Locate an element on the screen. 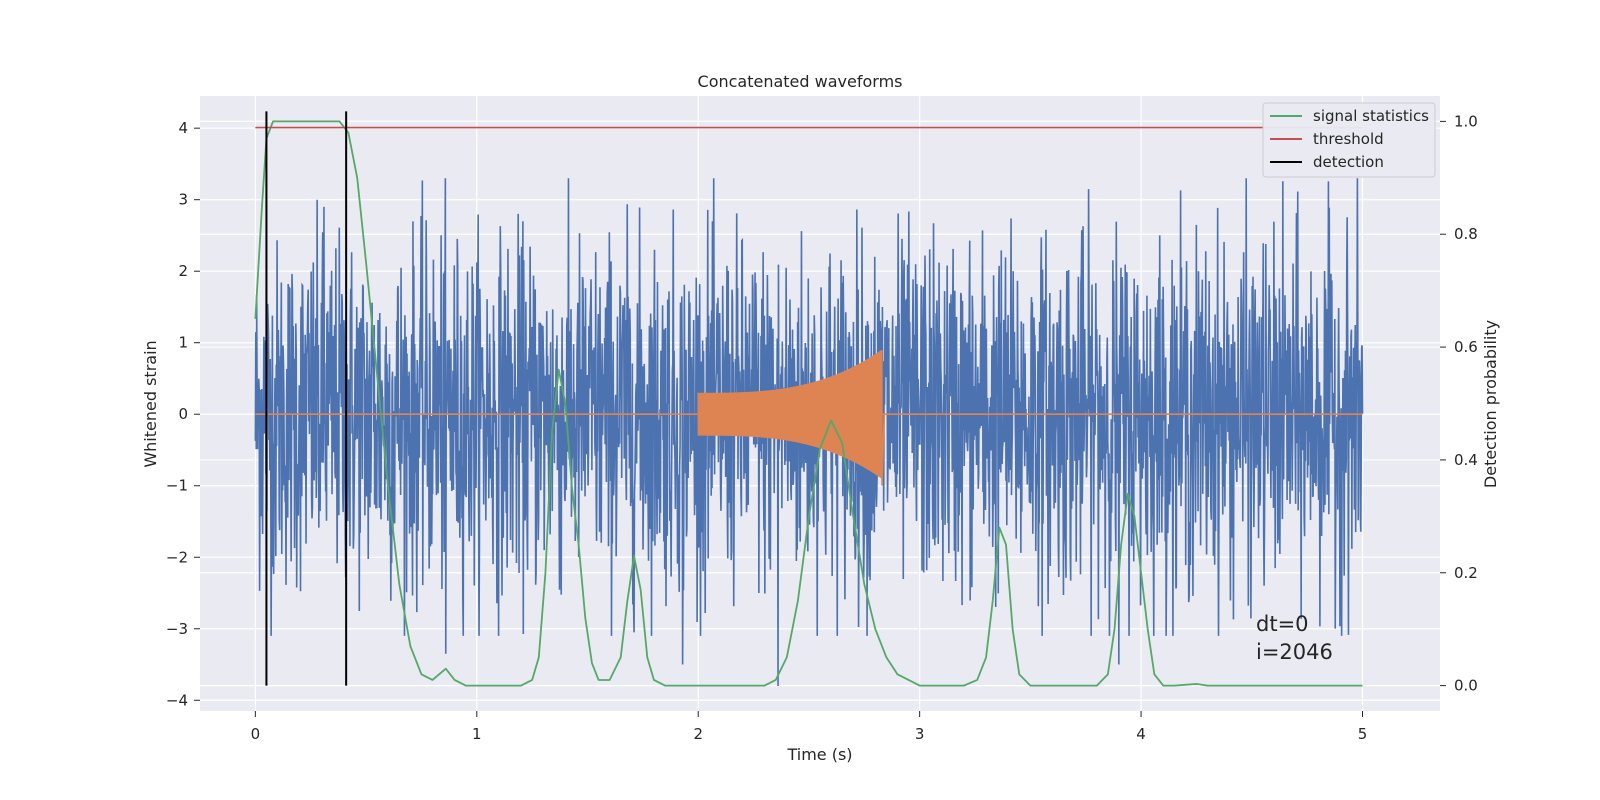 Image resolution: width=1600 pixels, height=800 pixels. annotation-dt: dt=0 is located at coordinates (1282, 624).